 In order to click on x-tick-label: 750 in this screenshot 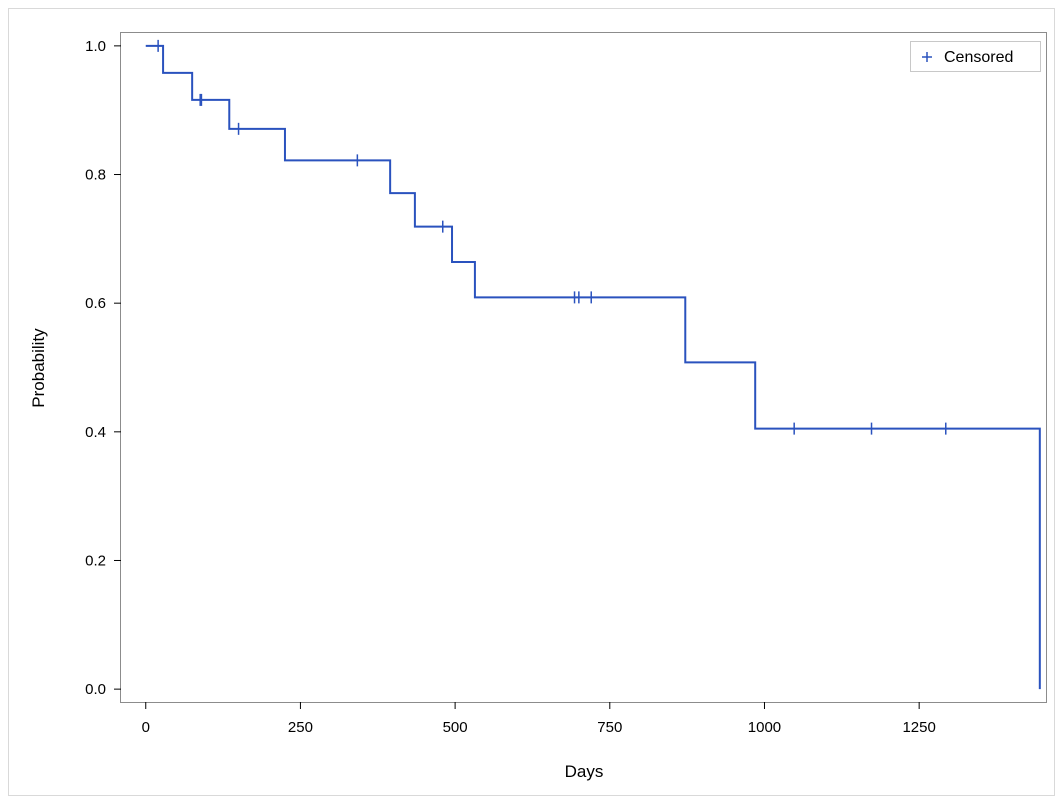, I will do `click(609, 727)`.